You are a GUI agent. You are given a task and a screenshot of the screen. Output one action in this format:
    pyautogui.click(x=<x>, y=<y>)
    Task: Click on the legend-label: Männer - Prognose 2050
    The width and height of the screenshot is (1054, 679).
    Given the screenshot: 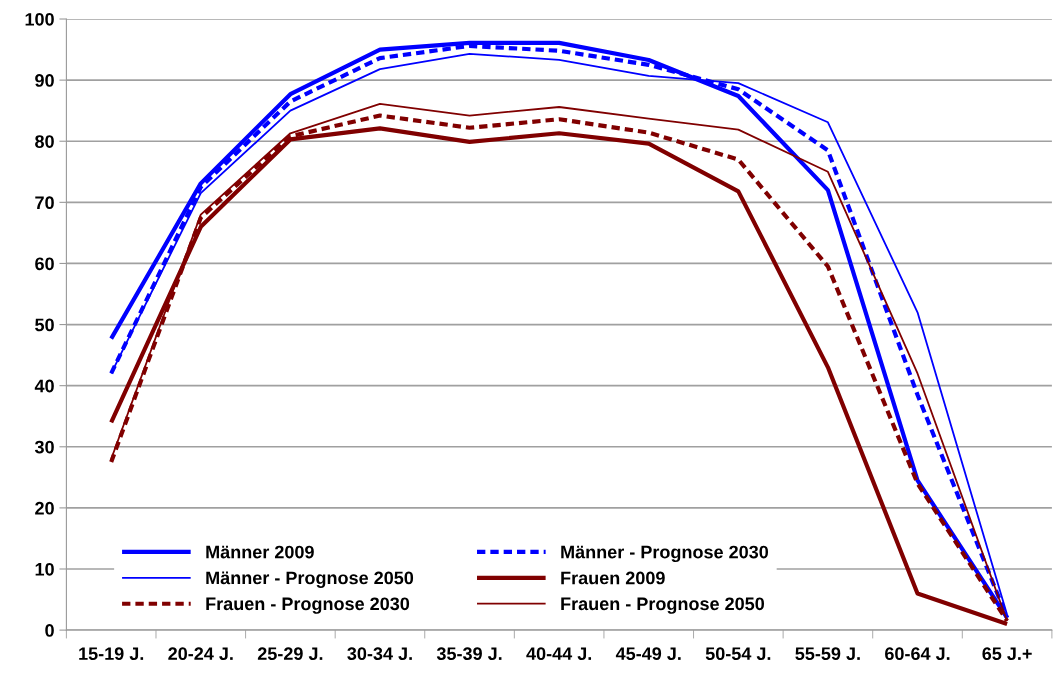 What is the action you would take?
    pyautogui.click(x=310, y=579)
    